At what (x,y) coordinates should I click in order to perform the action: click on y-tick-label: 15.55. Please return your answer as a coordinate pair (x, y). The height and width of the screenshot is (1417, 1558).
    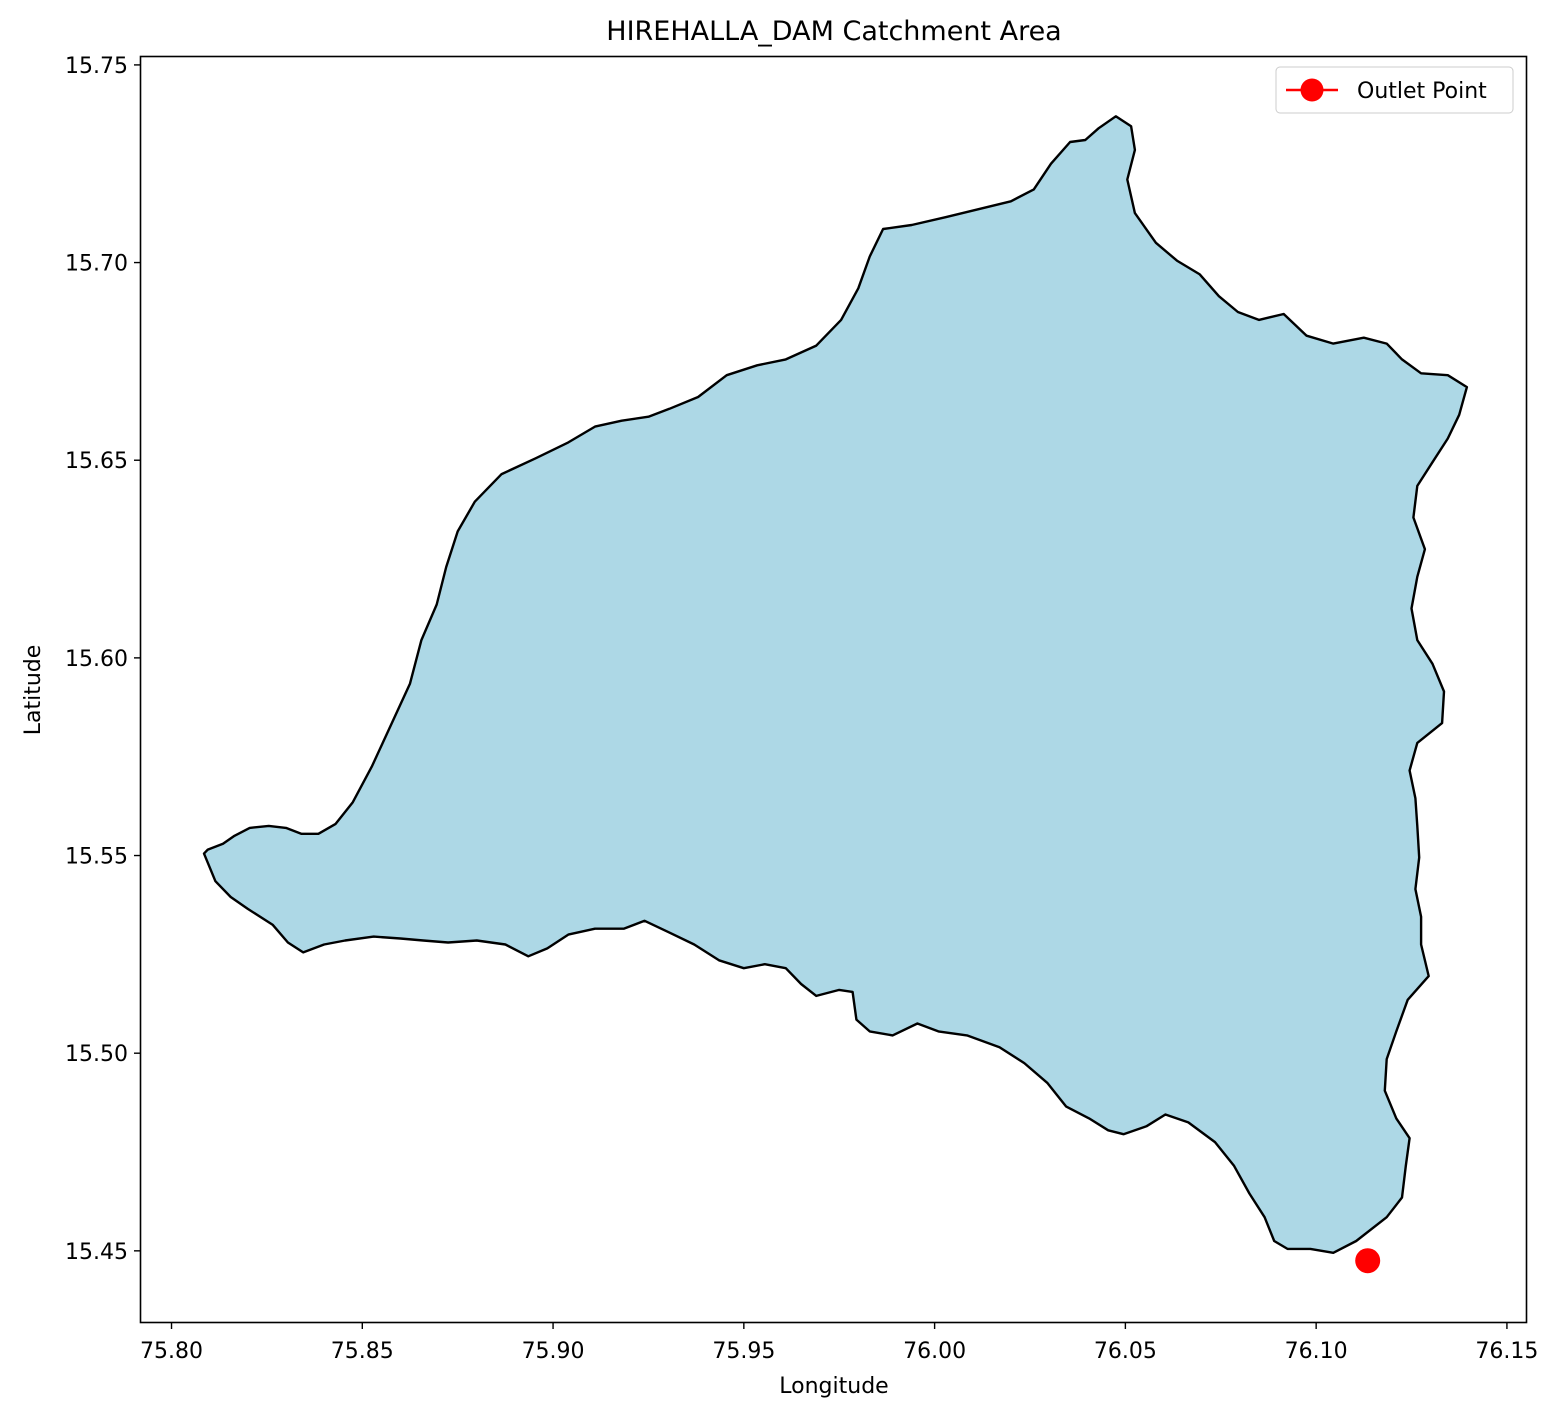
    Looking at the image, I should click on (96, 857).